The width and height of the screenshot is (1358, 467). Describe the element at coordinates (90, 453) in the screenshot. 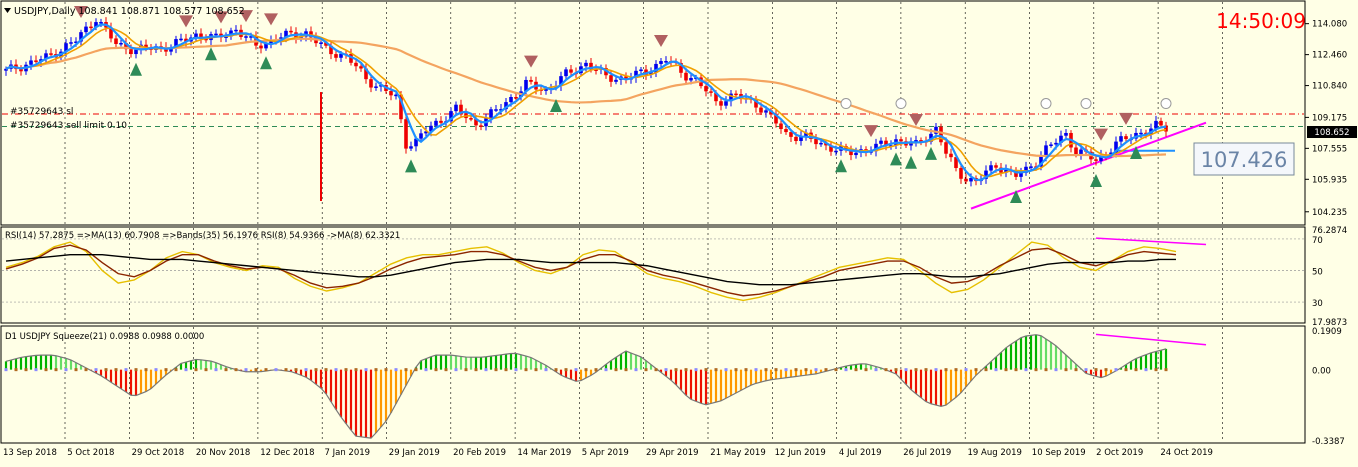

I see `time-tick-label: 5 Oct 2018` at that location.